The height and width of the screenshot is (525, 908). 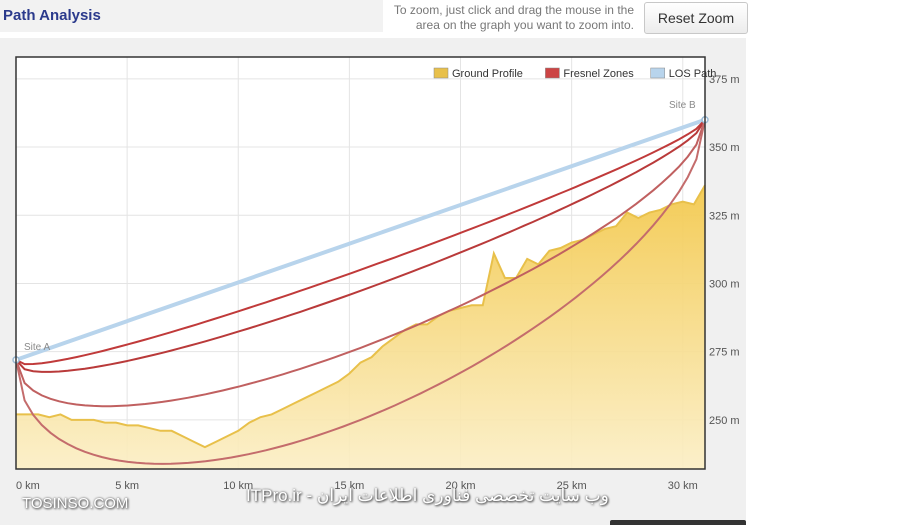 What do you see at coordinates (461, 486) in the screenshot?
I see `x-tick-label: 20 km` at bounding box center [461, 486].